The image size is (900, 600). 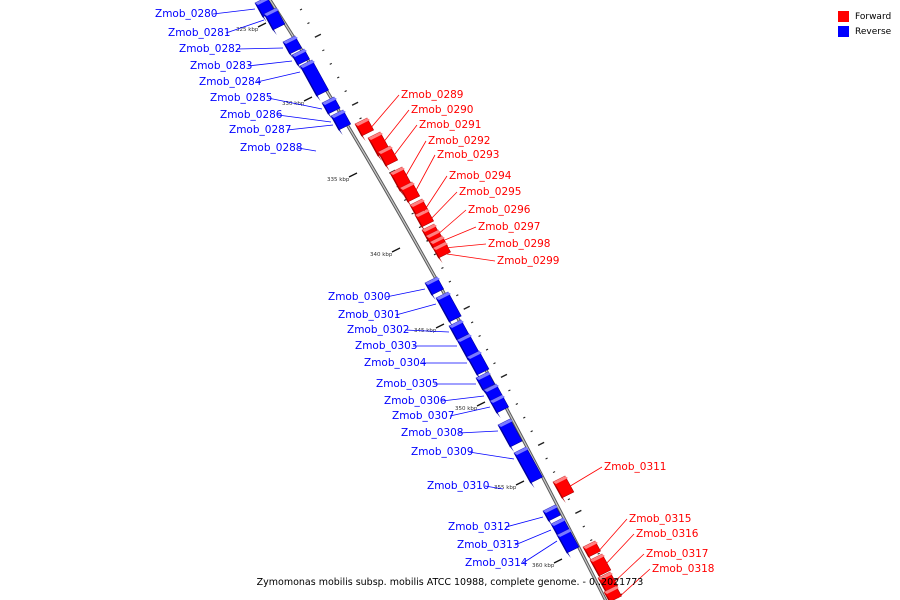 I want to click on gene-label: Zmob_0316, so click(x=667, y=534).